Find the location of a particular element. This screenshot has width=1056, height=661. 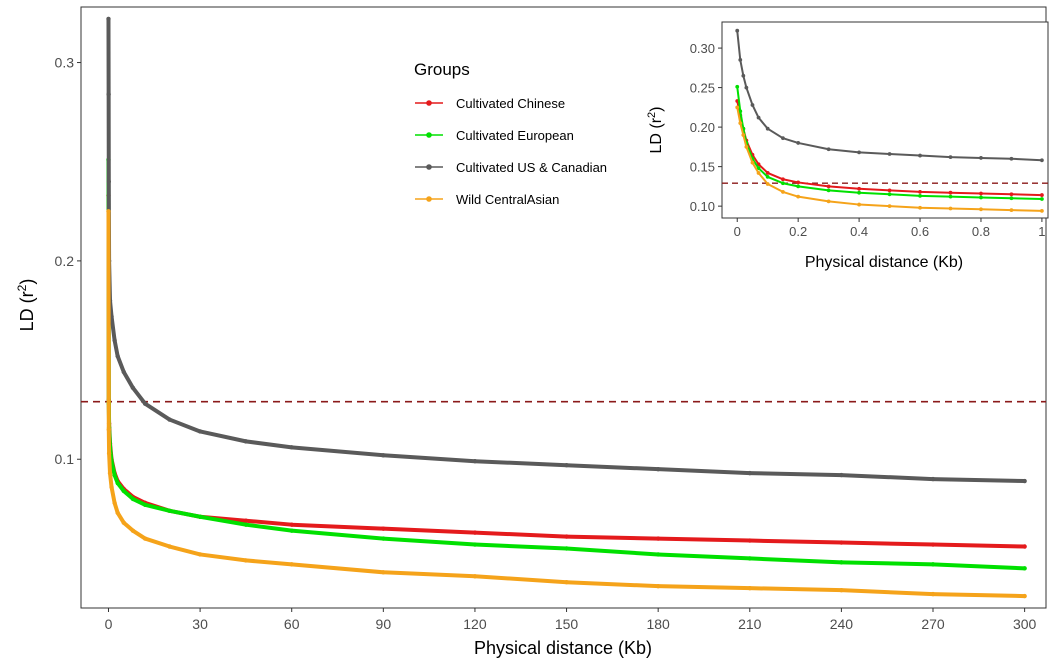

inset-x-tick-label: 0.2 is located at coordinates (798, 231).